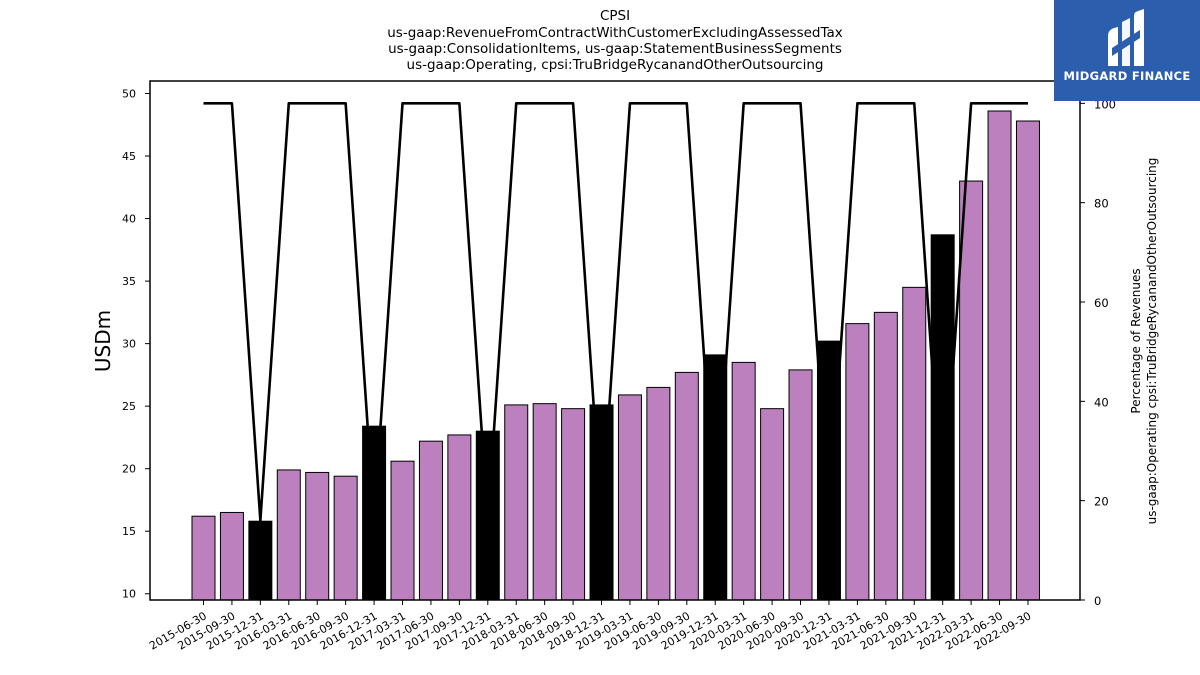 This screenshot has height=675, width=1200. What do you see at coordinates (129, 469) in the screenshot?
I see `left-tick-label: 20` at bounding box center [129, 469].